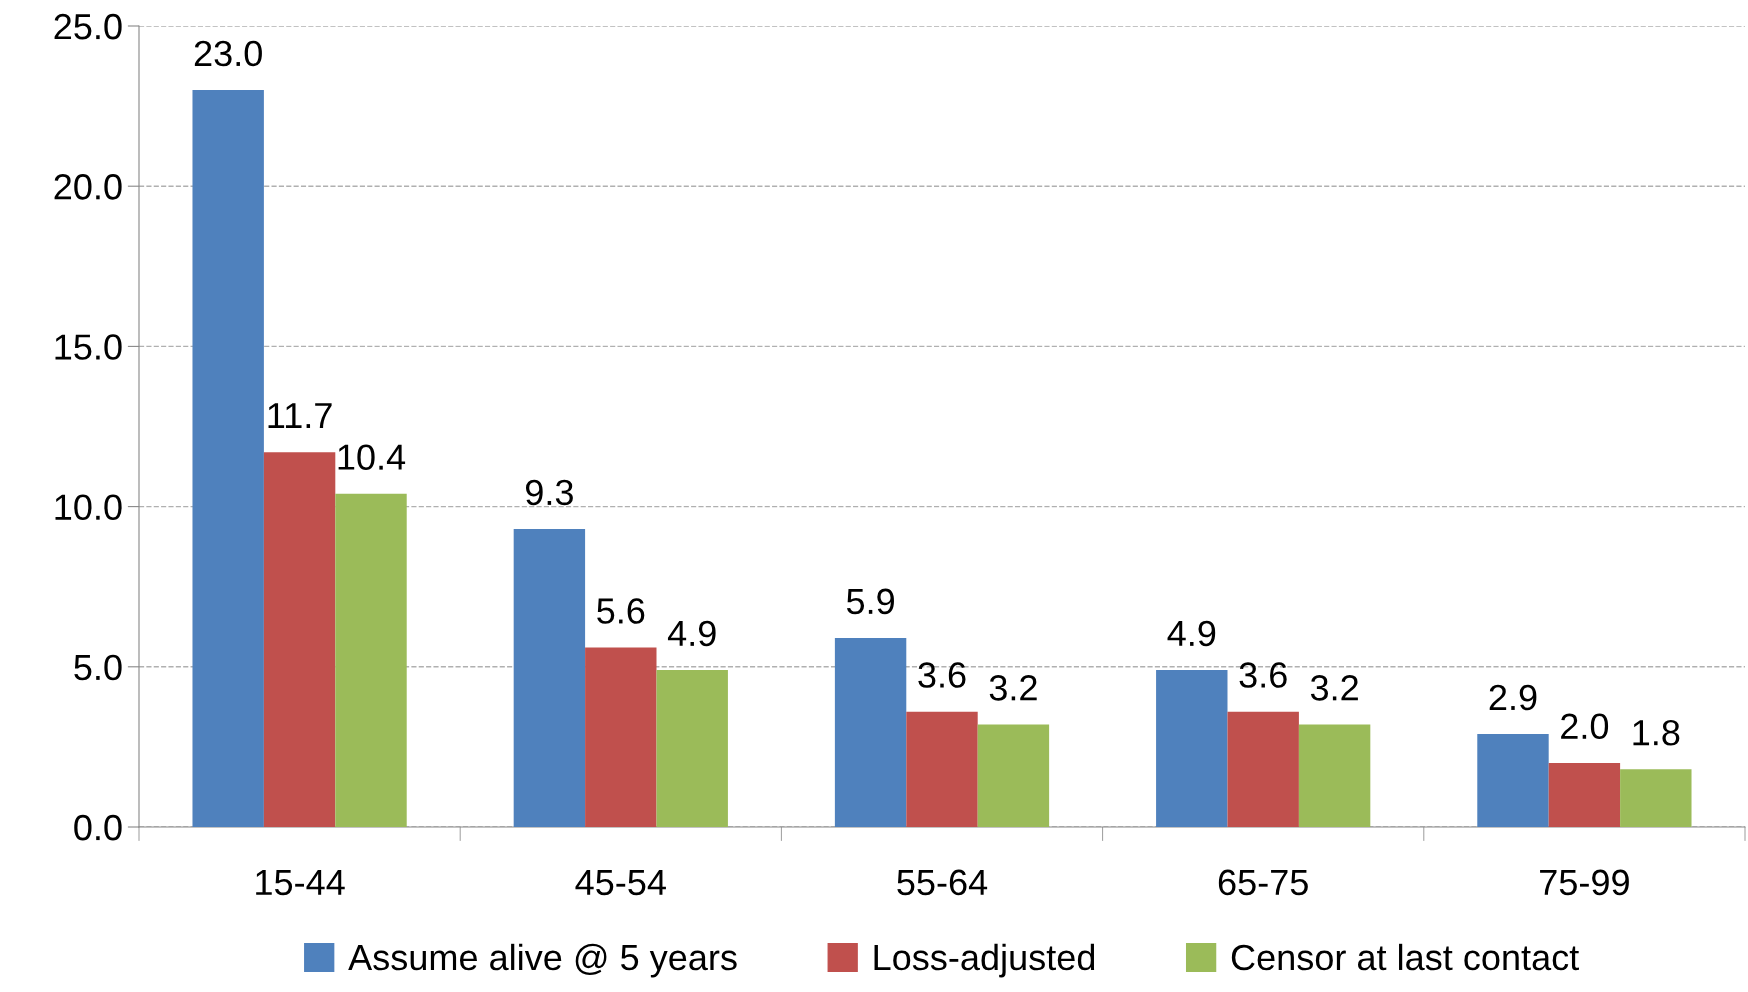 Image resolution: width=1748 pixels, height=992 pixels. Describe the element at coordinates (621, 611) in the screenshot. I see `data-label: 5.6` at that location.